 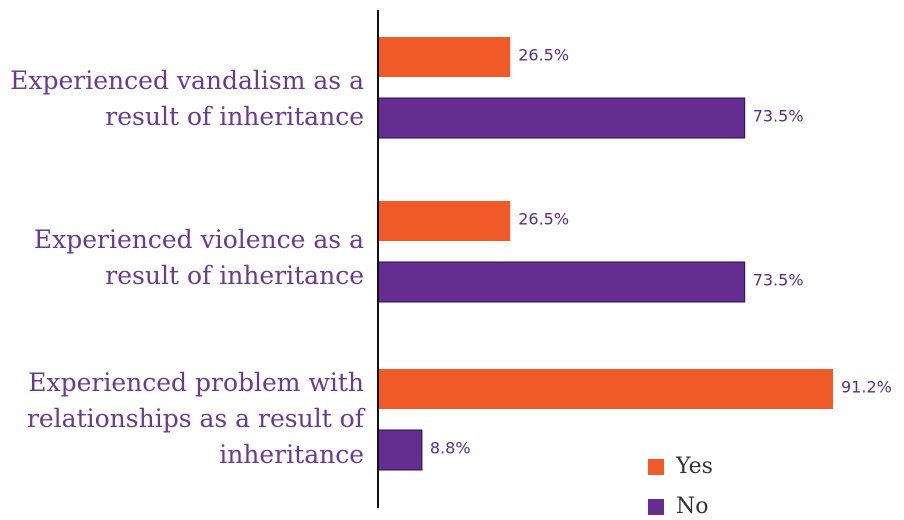 I want to click on category-label: relationships as a result of, so click(x=196, y=418).